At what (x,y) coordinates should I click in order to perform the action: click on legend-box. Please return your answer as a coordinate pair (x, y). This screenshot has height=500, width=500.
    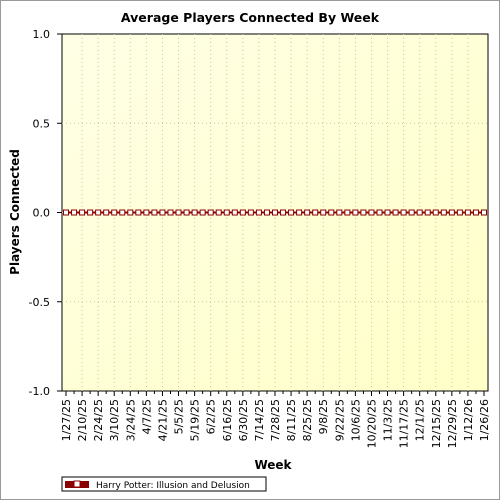
    Looking at the image, I should click on (164, 484).